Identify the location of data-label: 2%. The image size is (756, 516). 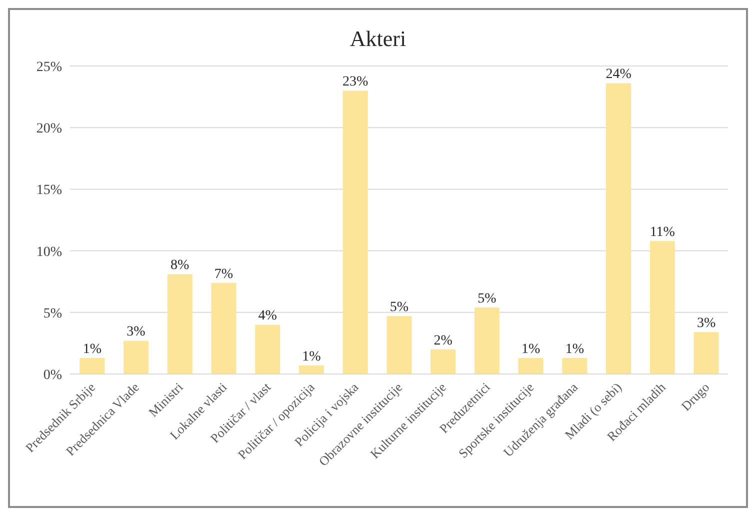
(443, 340).